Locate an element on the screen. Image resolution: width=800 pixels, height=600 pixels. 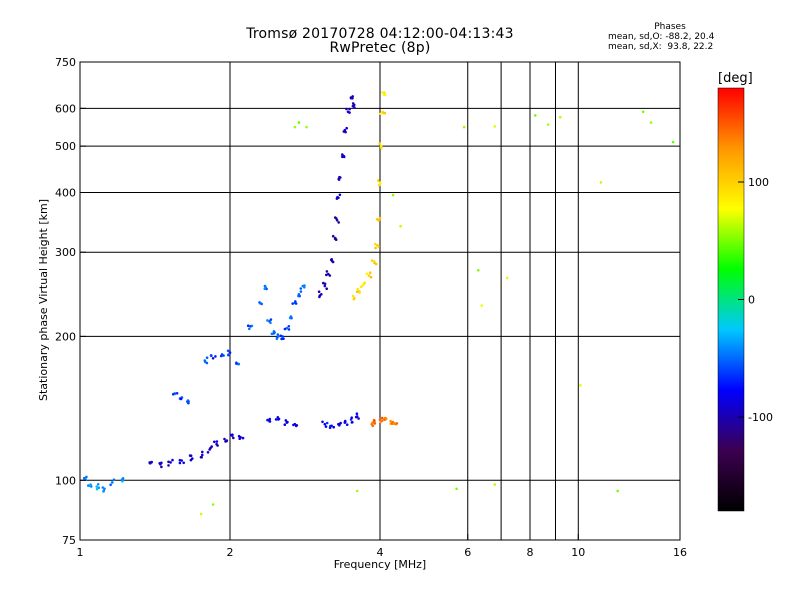
y-tick-label: 75 is located at coordinates (69, 540).